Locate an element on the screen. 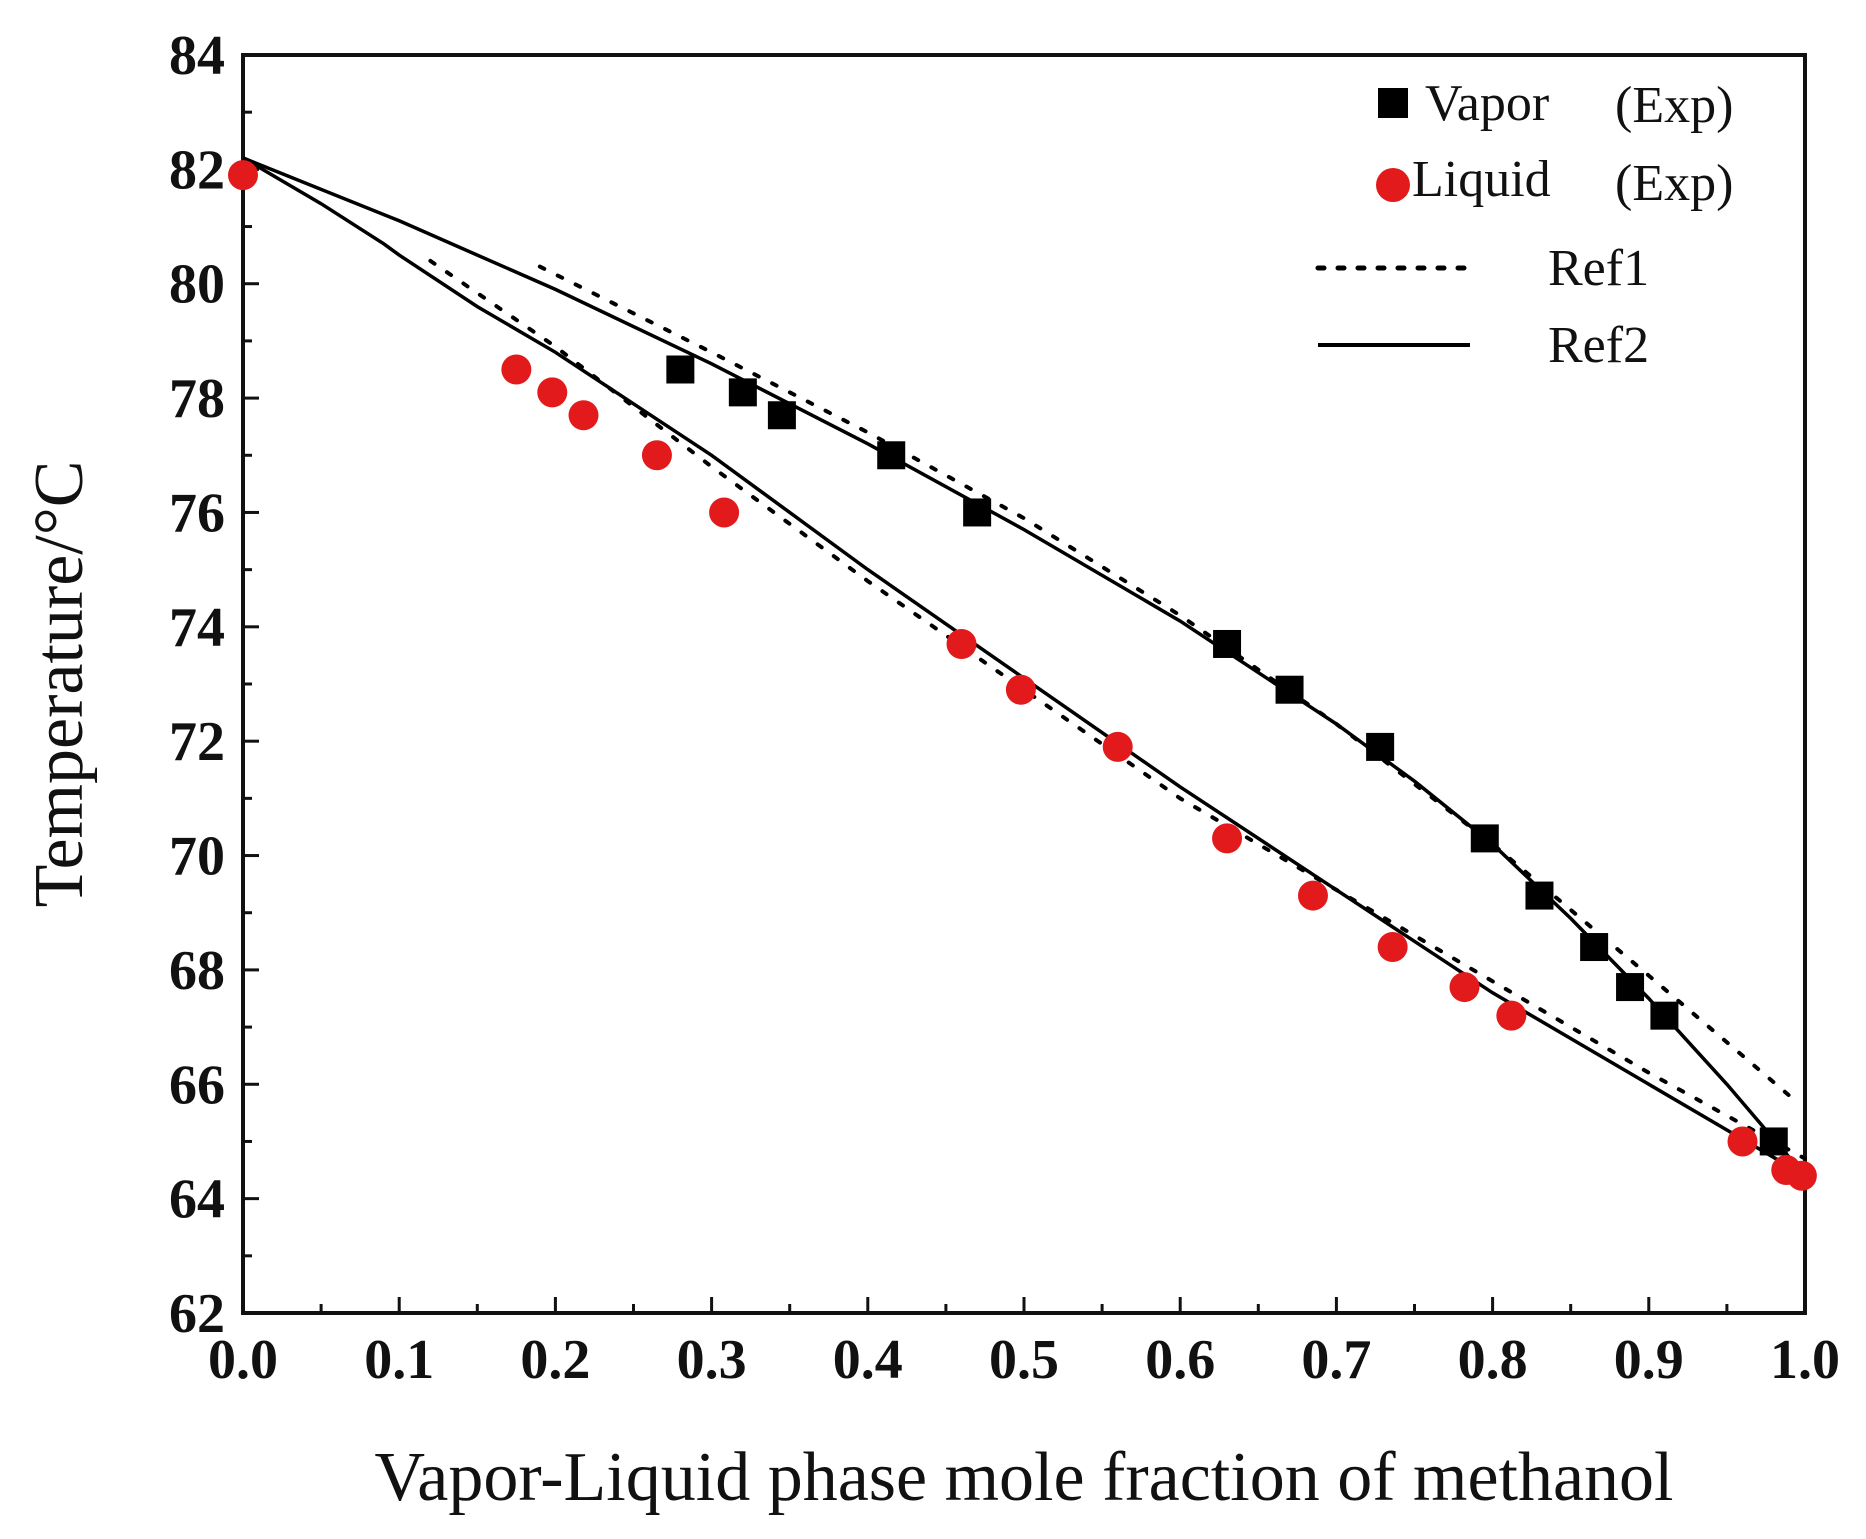 The width and height of the screenshot is (1866, 1539). legend-marker-liquid is located at coordinates (1393, 185).